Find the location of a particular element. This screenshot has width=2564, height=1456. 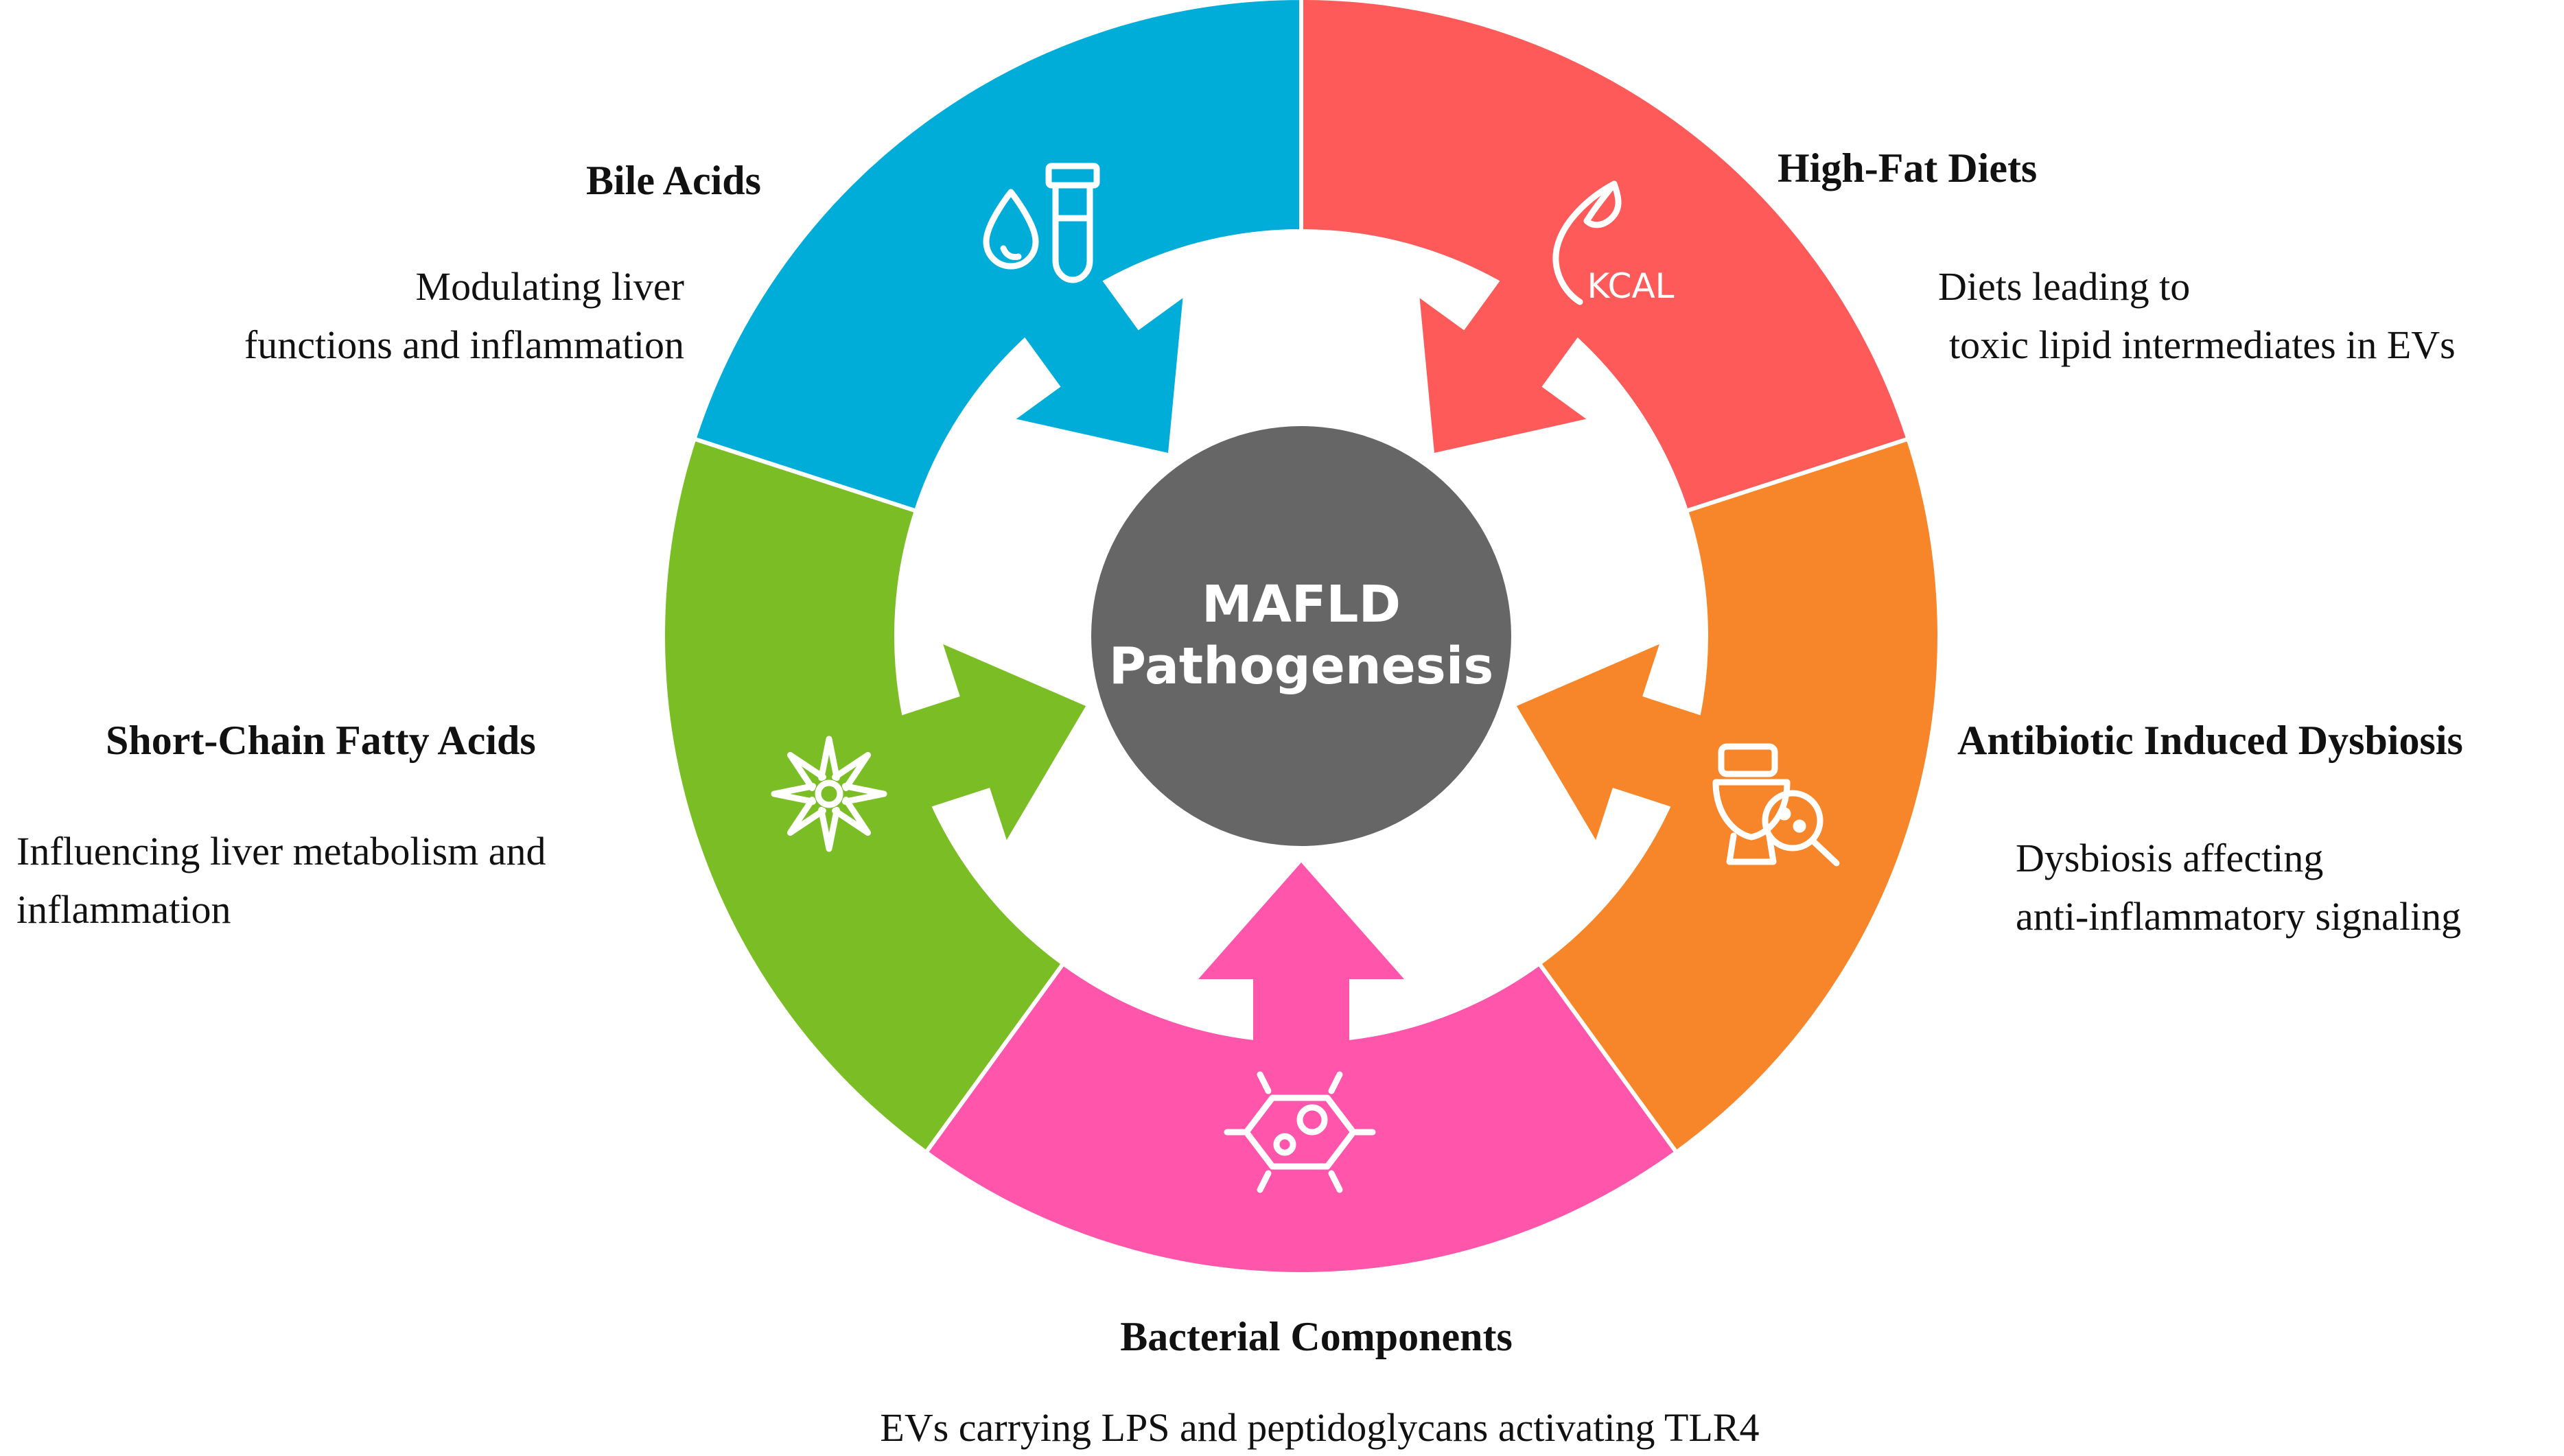

antibiotic-dysbiosis-desc-2: anti-inflammatory signaling is located at coordinates (2238, 916).